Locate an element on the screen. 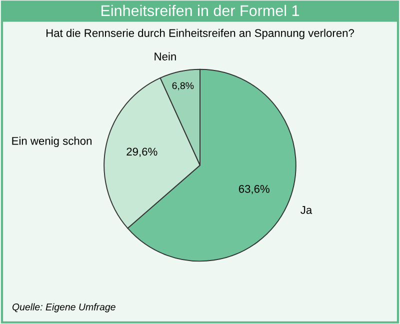 This screenshot has width=400, height=324. slice-label: Nein is located at coordinates (165, 56).